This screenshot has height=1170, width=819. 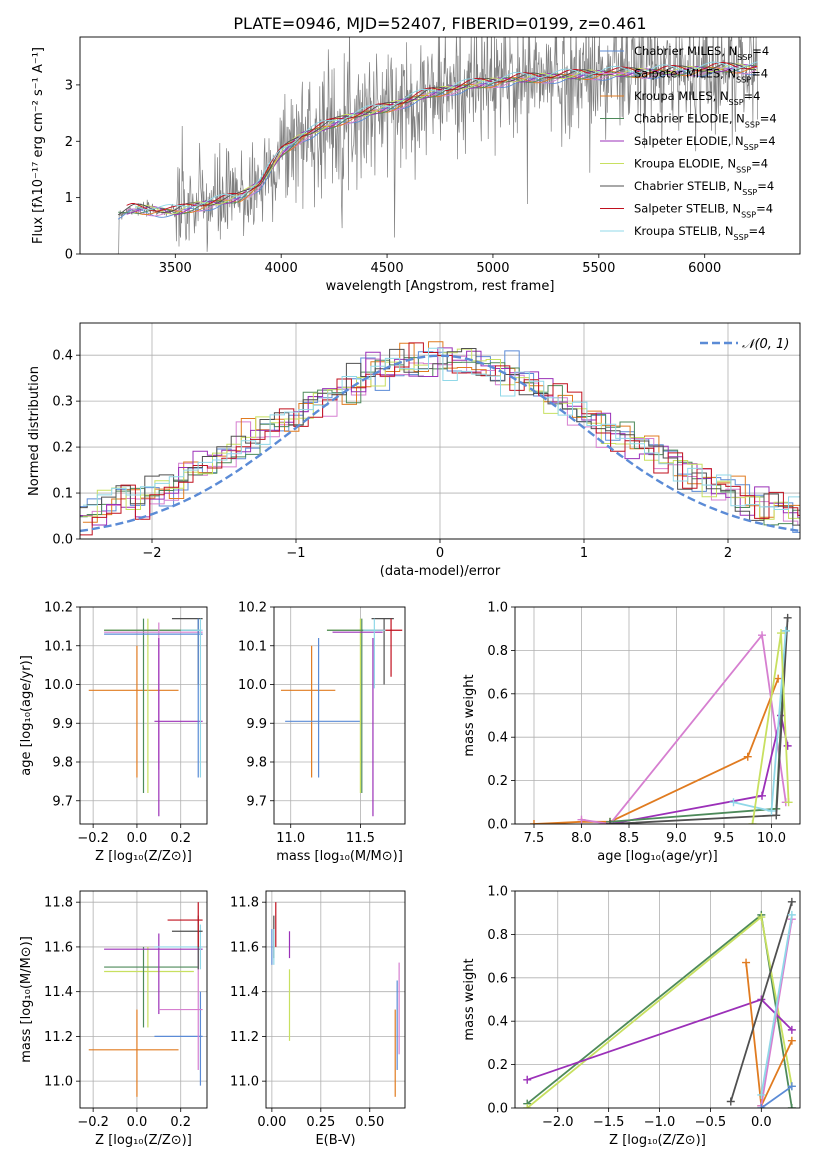 What do you see at coordinates (387, 268) in the screenshot?
I see `x-tick-label: 4500` at bounding box center [387, 268].